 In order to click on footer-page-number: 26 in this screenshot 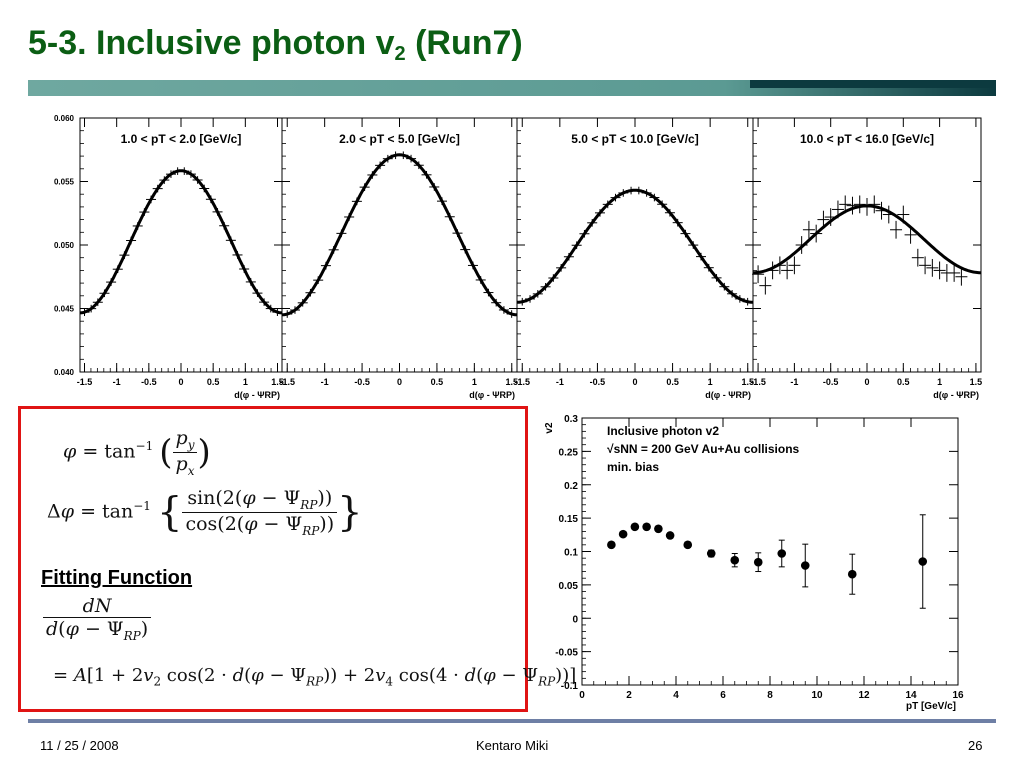, I will do `click(975, 745)`.